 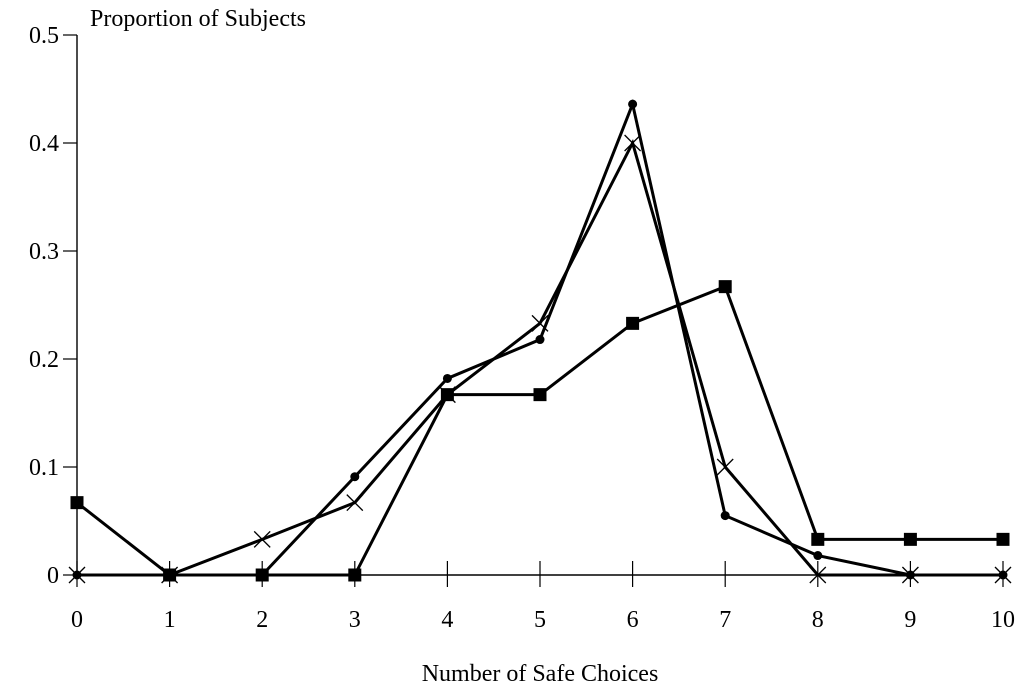 I want to click on y-tick-label: 0.5, so click(x=44, y=36).